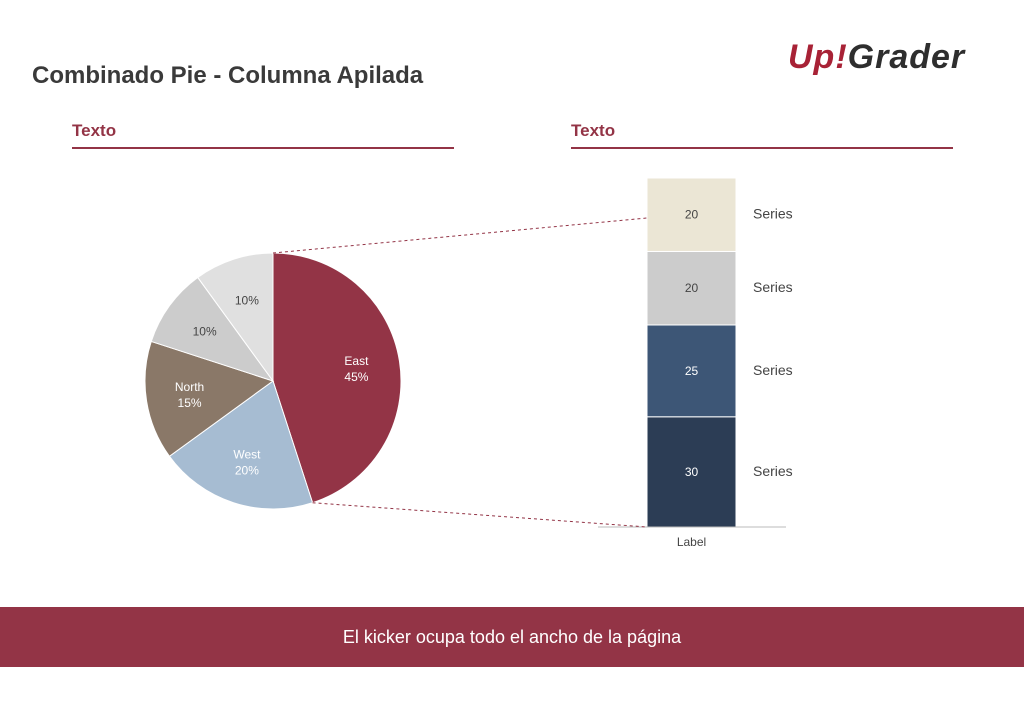 This screenshot has height=724, width=1024. What do you see at coordinates (773, 214) in the screenshot?
I see `series-label-3: Series` at bounding box center [773, 214].